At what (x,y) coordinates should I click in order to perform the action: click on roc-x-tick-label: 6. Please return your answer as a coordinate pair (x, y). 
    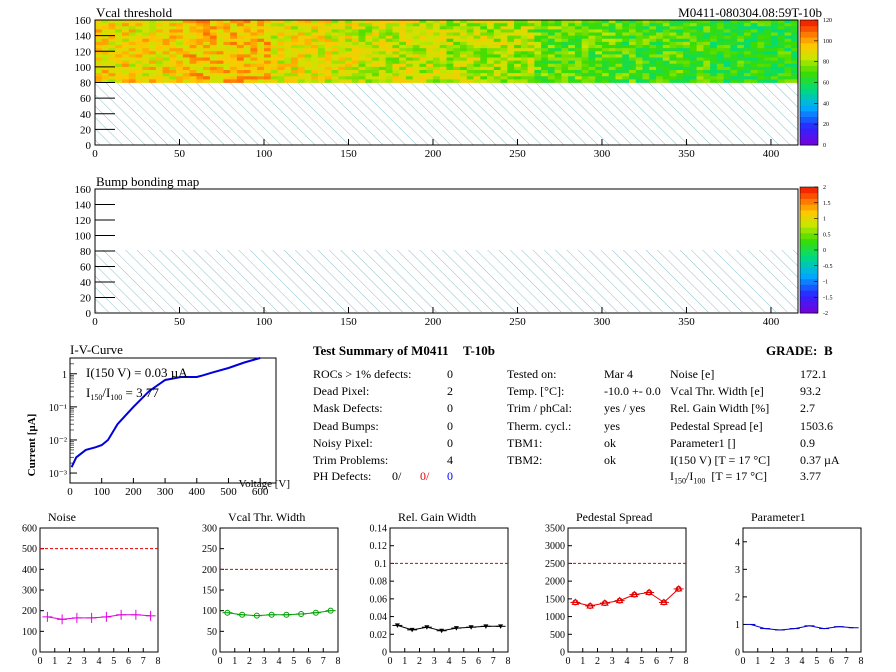
    Looking at the image, I should click on (478, 661).